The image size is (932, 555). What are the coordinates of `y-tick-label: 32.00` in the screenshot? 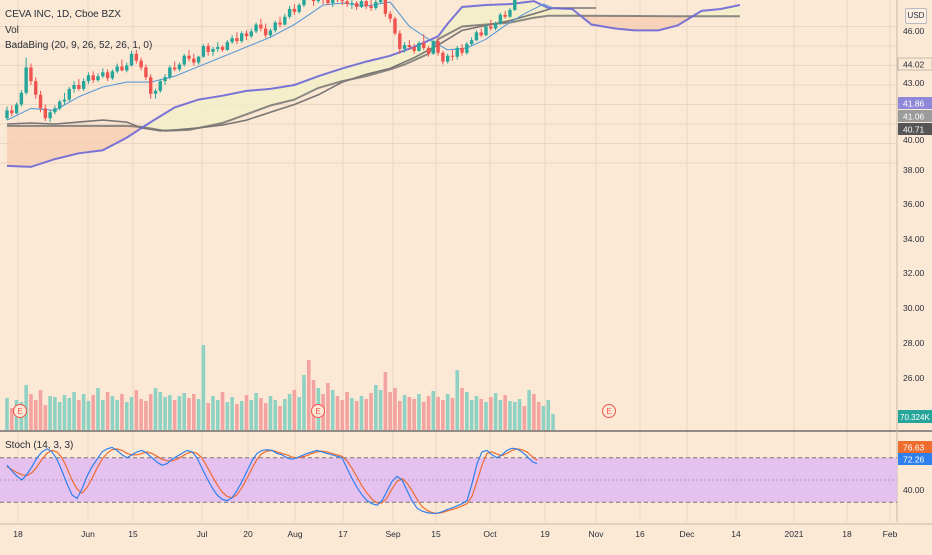 It's located at (914, 273).